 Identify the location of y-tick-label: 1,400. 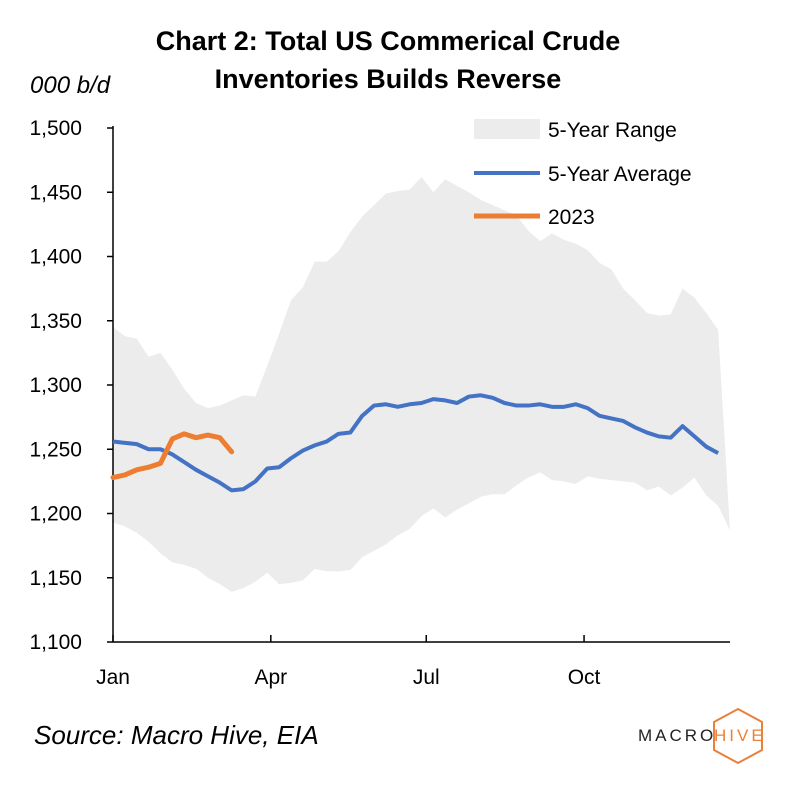
(55, 257).